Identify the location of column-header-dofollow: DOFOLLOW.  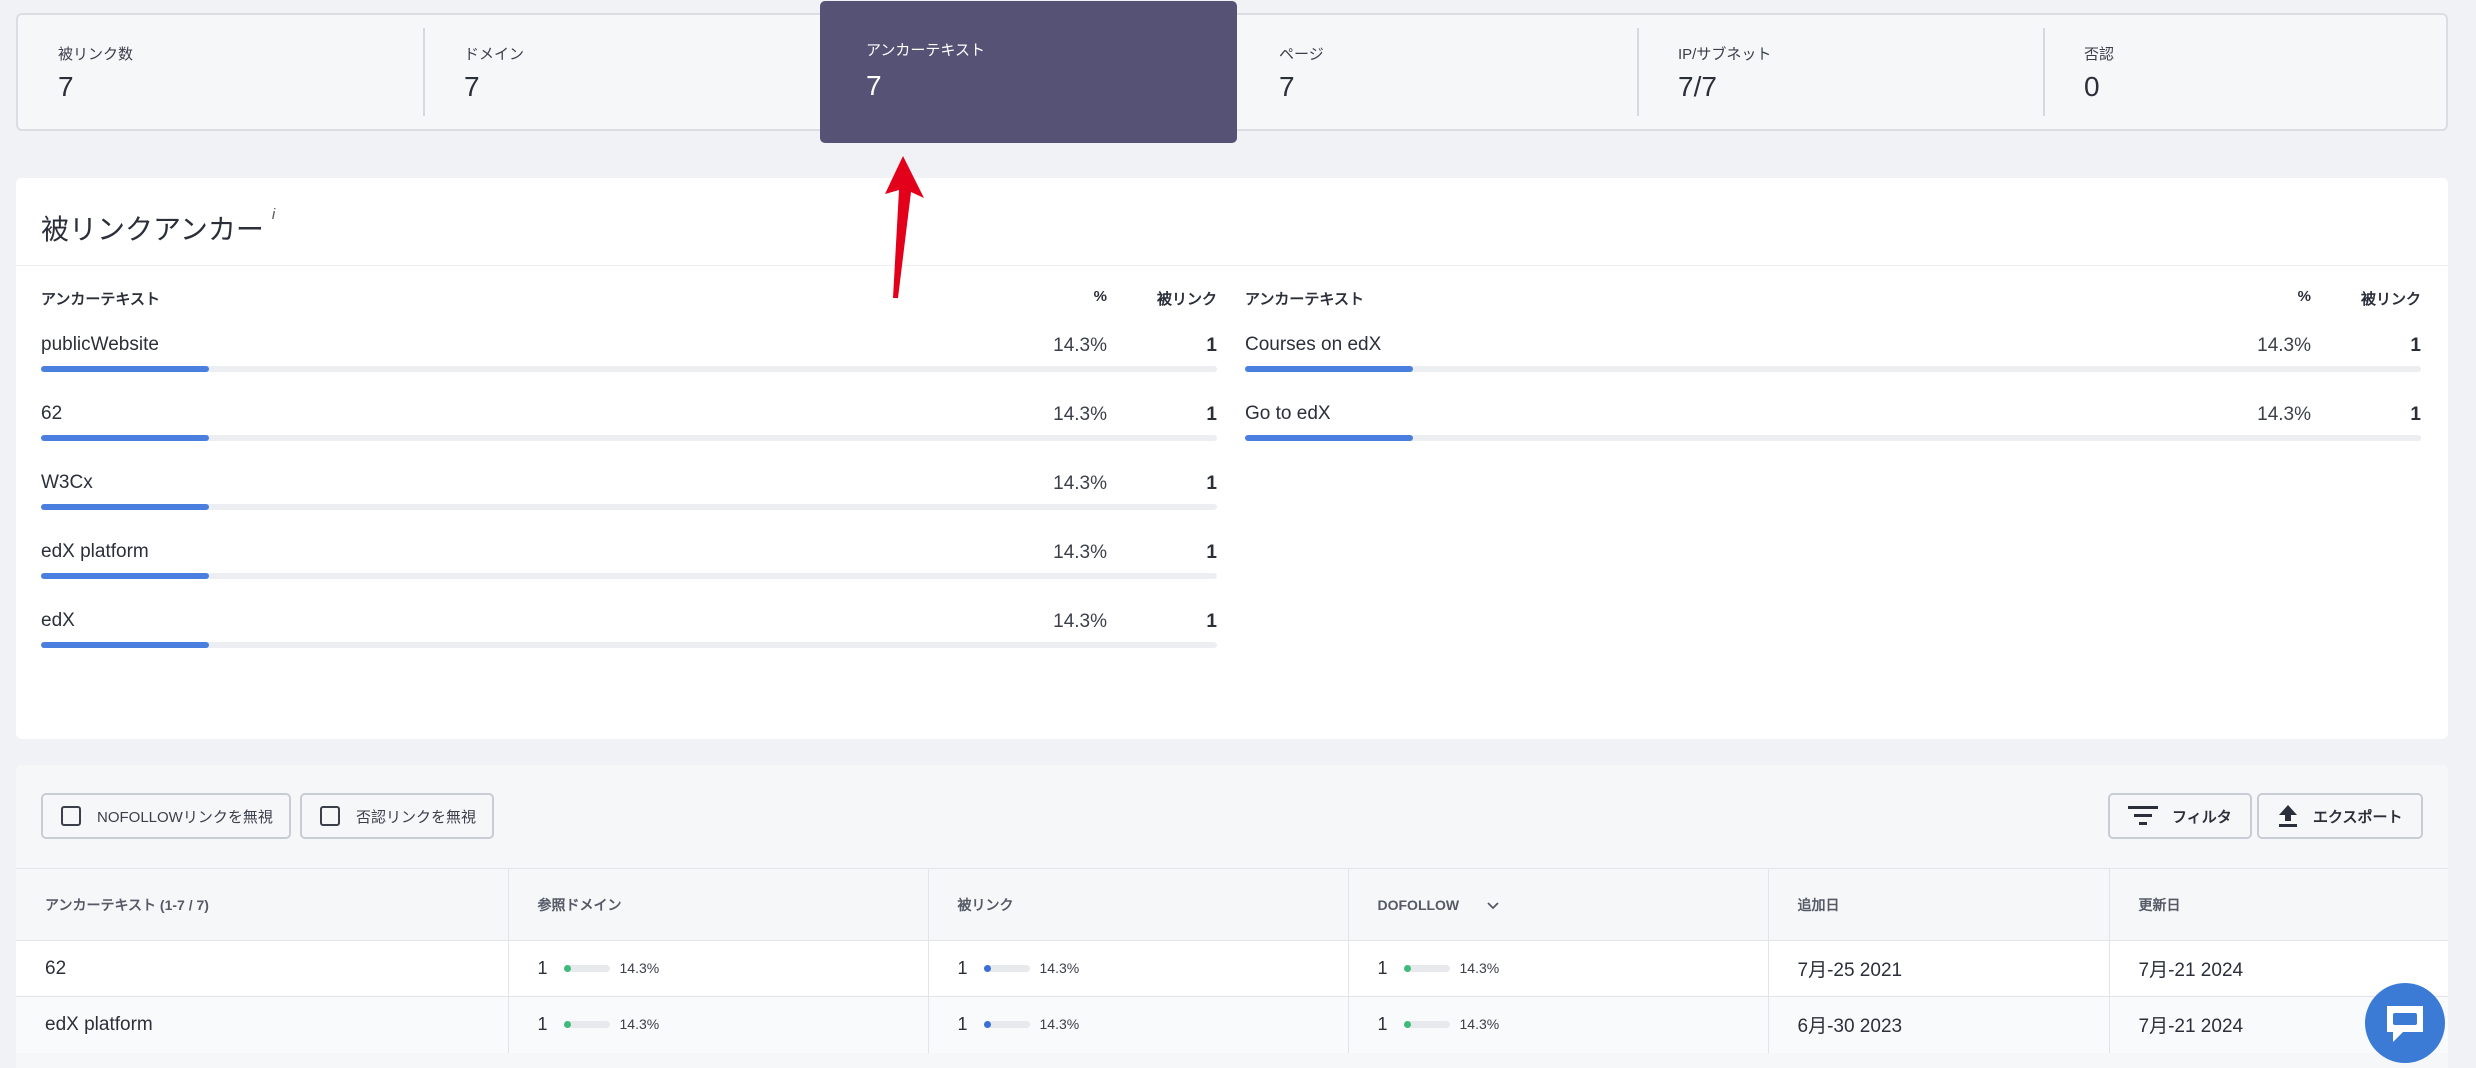
(1558, 904).